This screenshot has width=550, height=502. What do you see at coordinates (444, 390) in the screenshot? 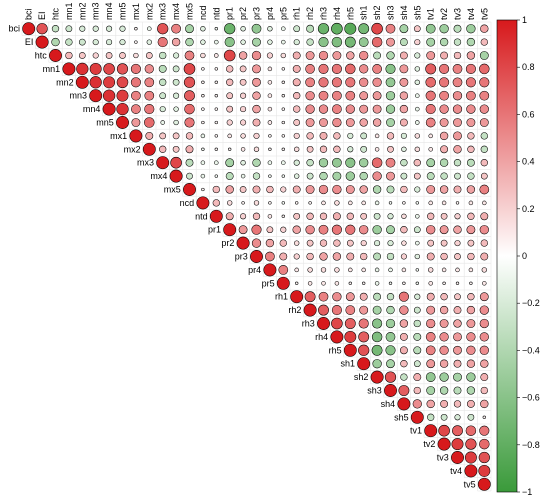
I see `corr-circle-sh3-tv2` at bounding box center [444, 390].